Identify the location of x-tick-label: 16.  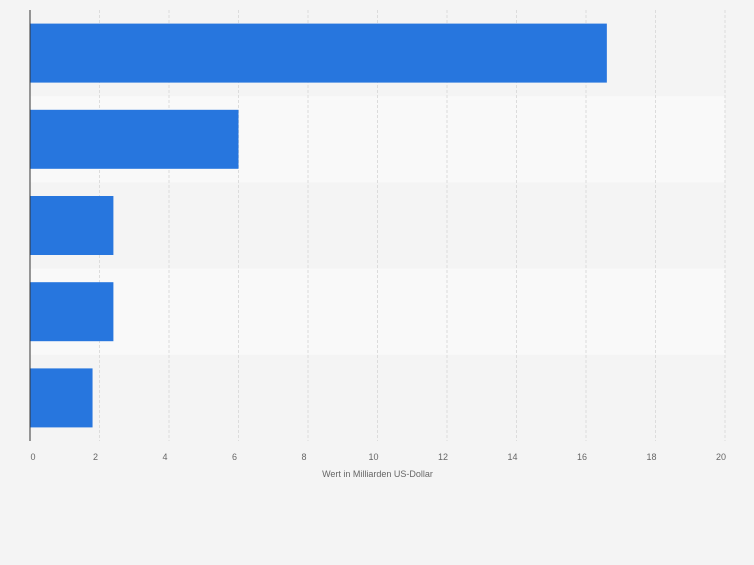
(582, 457).